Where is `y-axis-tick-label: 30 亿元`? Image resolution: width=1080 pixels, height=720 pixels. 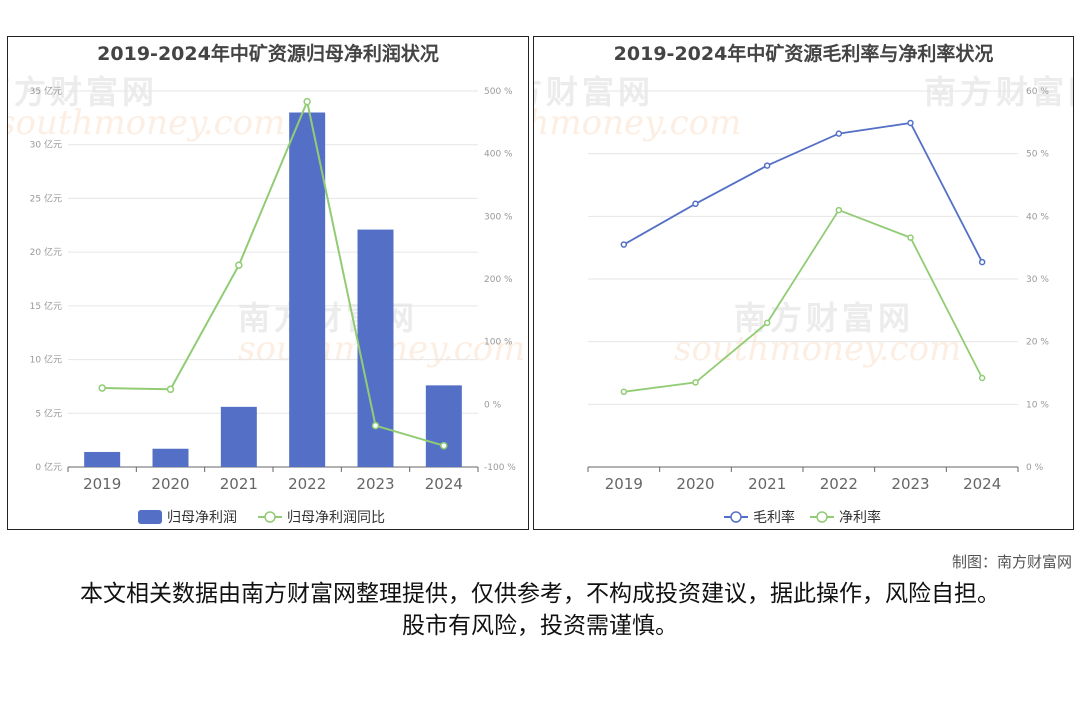
y-axis-tick-label: 30 亿元 is located at coordinates (46, 145).